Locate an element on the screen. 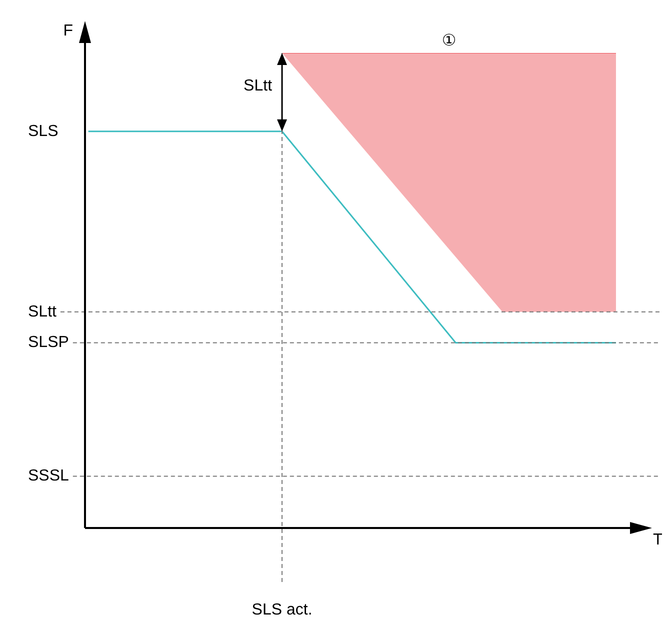  ref-line-label: SLtt is located at coordinates (43, 311).